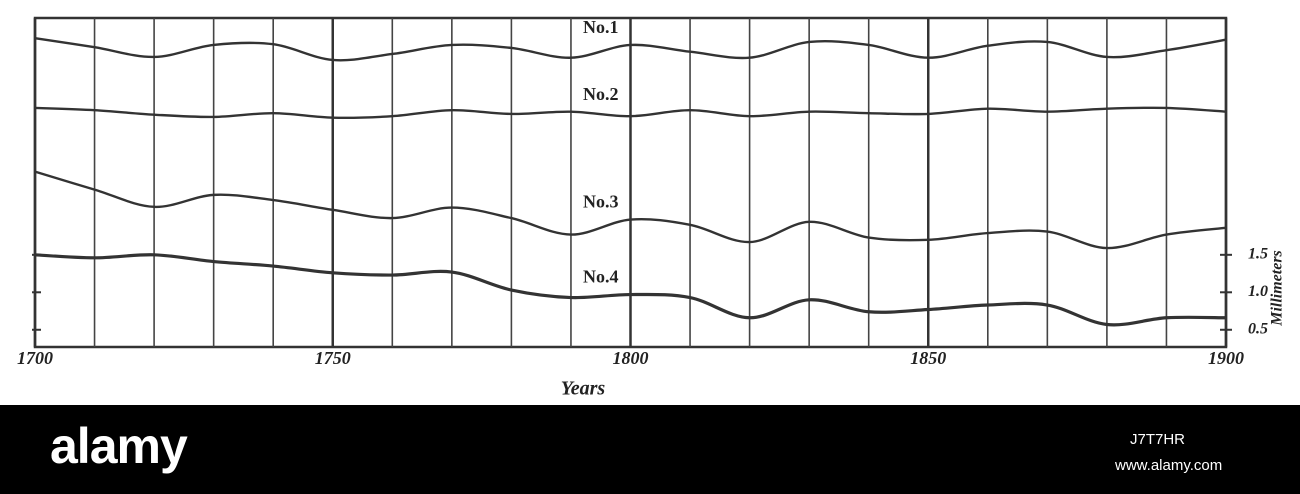 The width and height of the screenshot is (1300, 494). Describe the element at coordinates (119, 446) in the screenshot. I see `brand: alamy` at that location.